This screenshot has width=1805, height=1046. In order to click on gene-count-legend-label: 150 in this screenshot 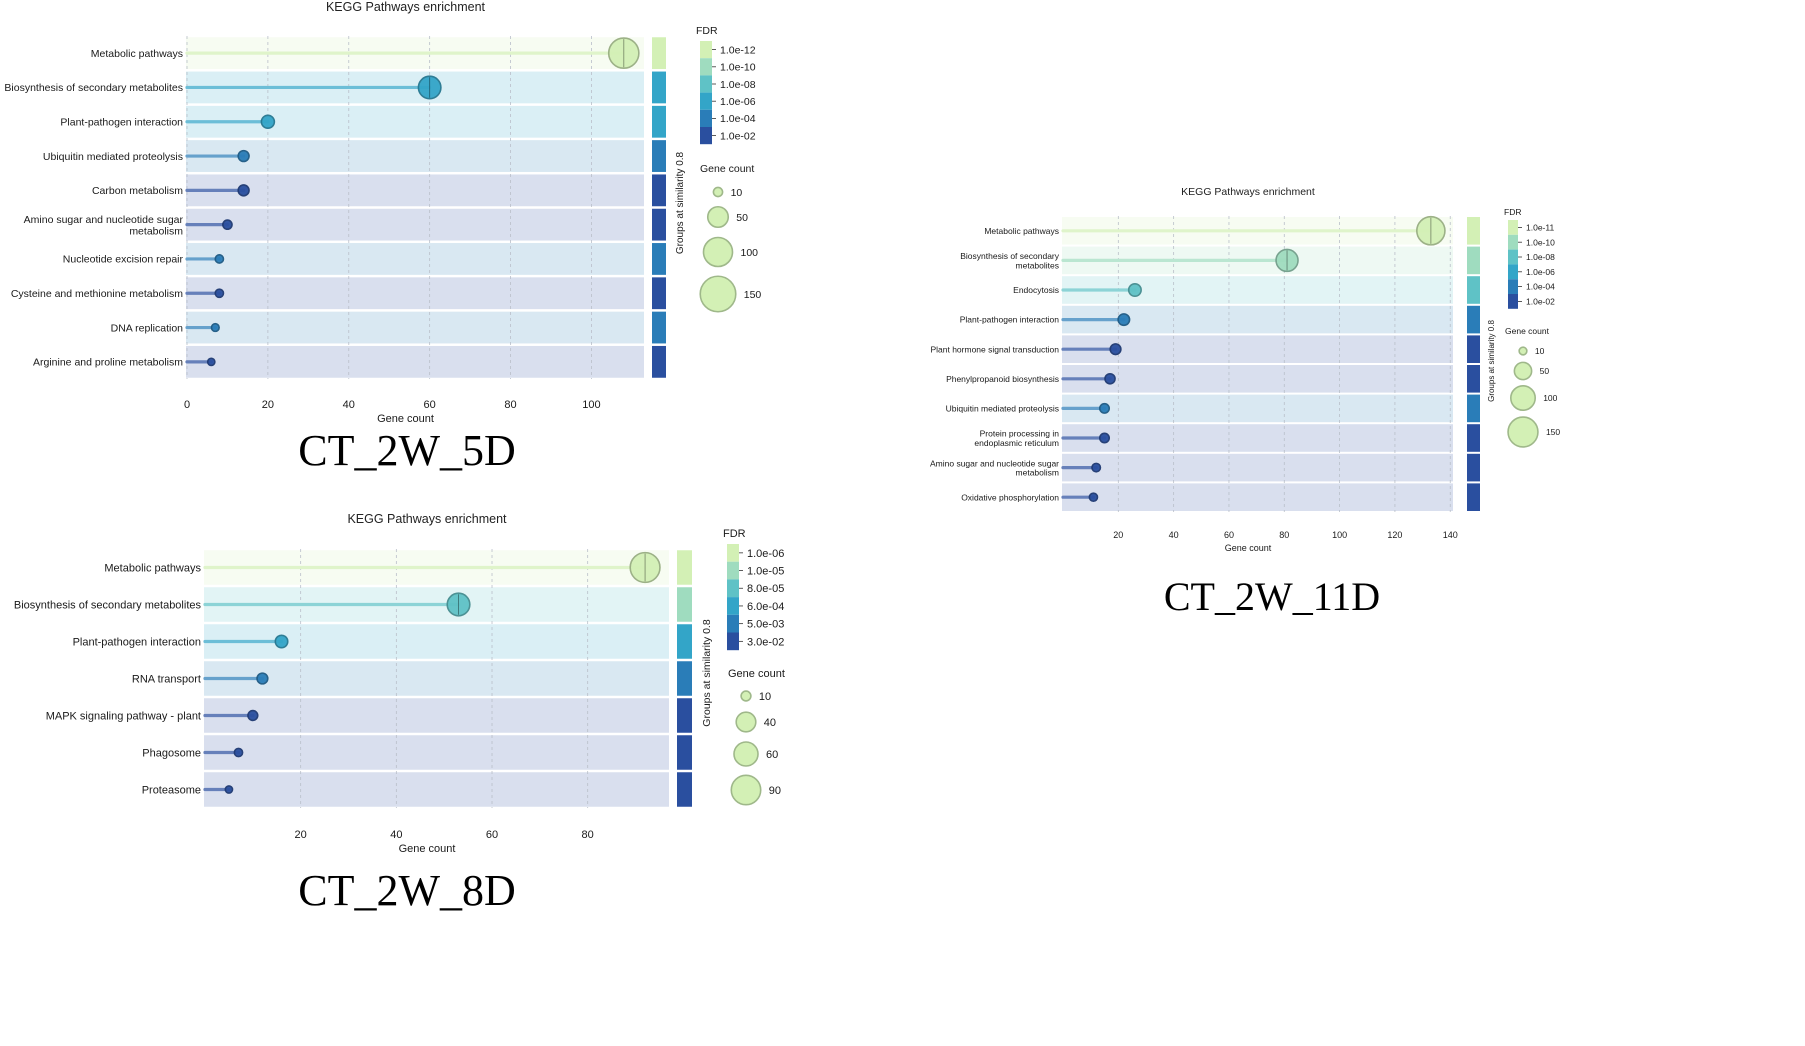, I will do `click(753, 295)`.